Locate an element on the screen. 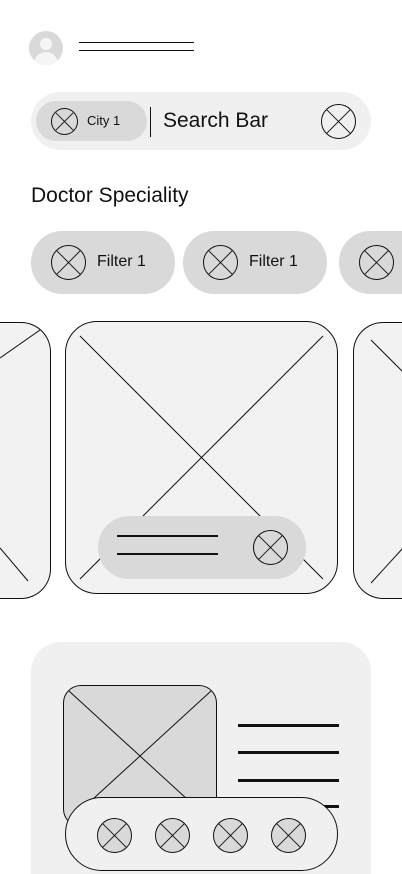  avatar-body-shape is located at coordinates (46, 58).